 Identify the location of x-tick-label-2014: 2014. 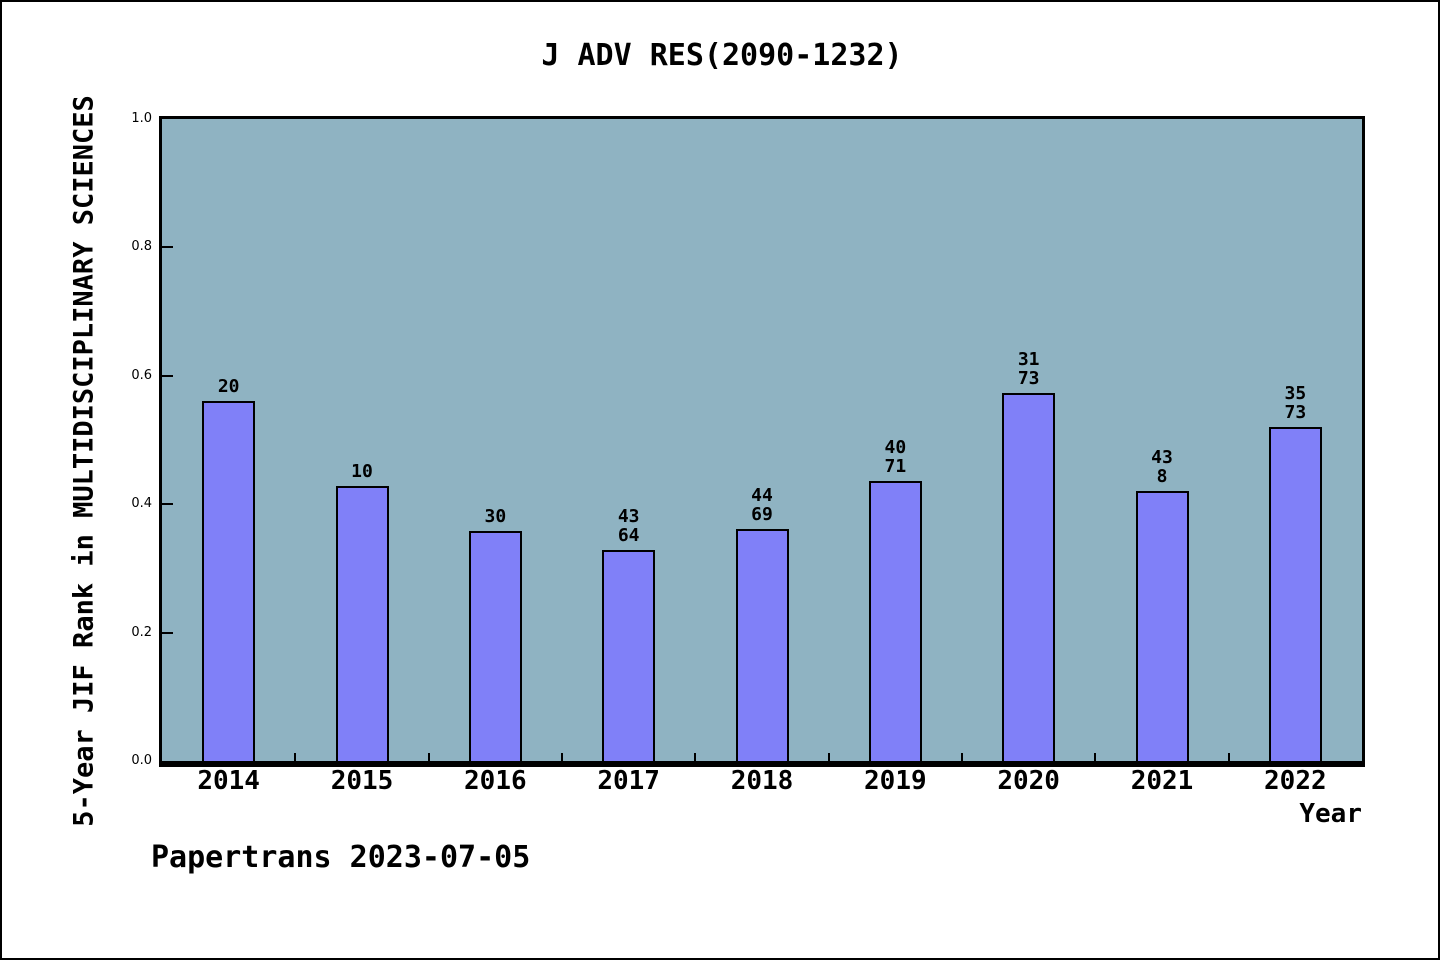
(228, 781).